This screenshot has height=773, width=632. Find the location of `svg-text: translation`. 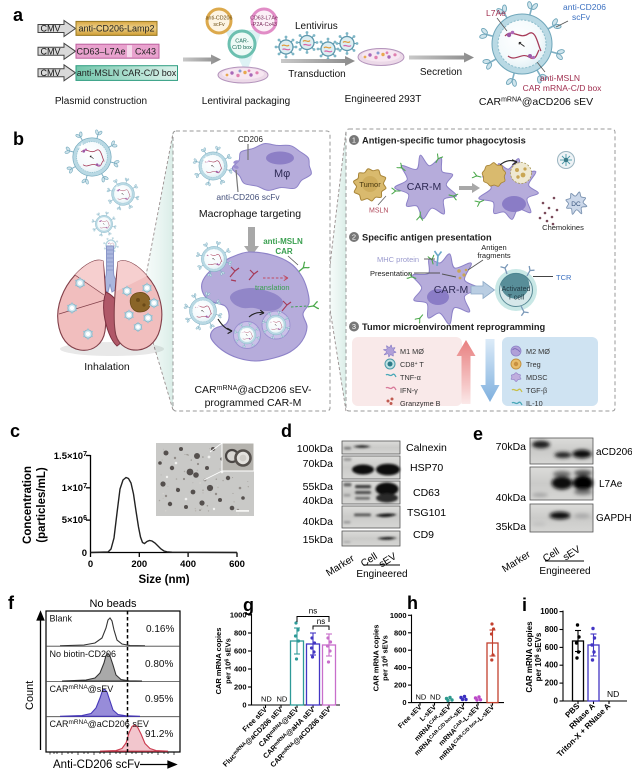

svg-text: translation is located at coordinates (272, 287).